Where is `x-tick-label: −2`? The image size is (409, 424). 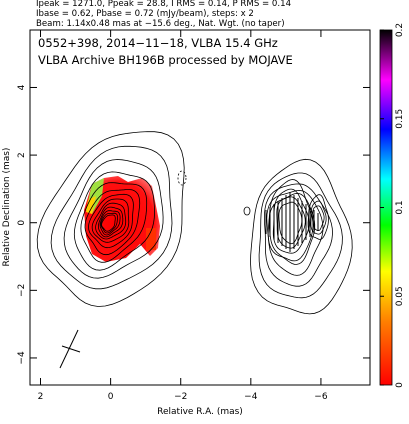 x-tick-label: −2 is located at coordinates (180, 397).